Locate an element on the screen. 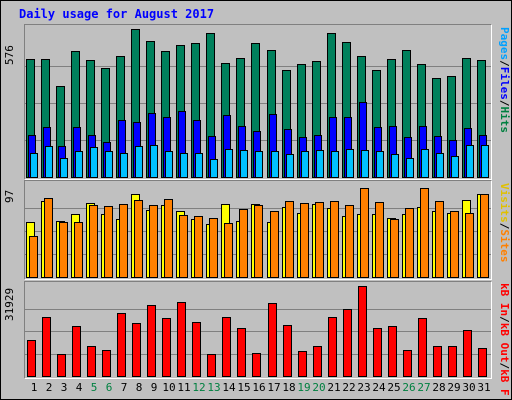  x-tick-day-13: 13 is located at coordinates (214, 387).